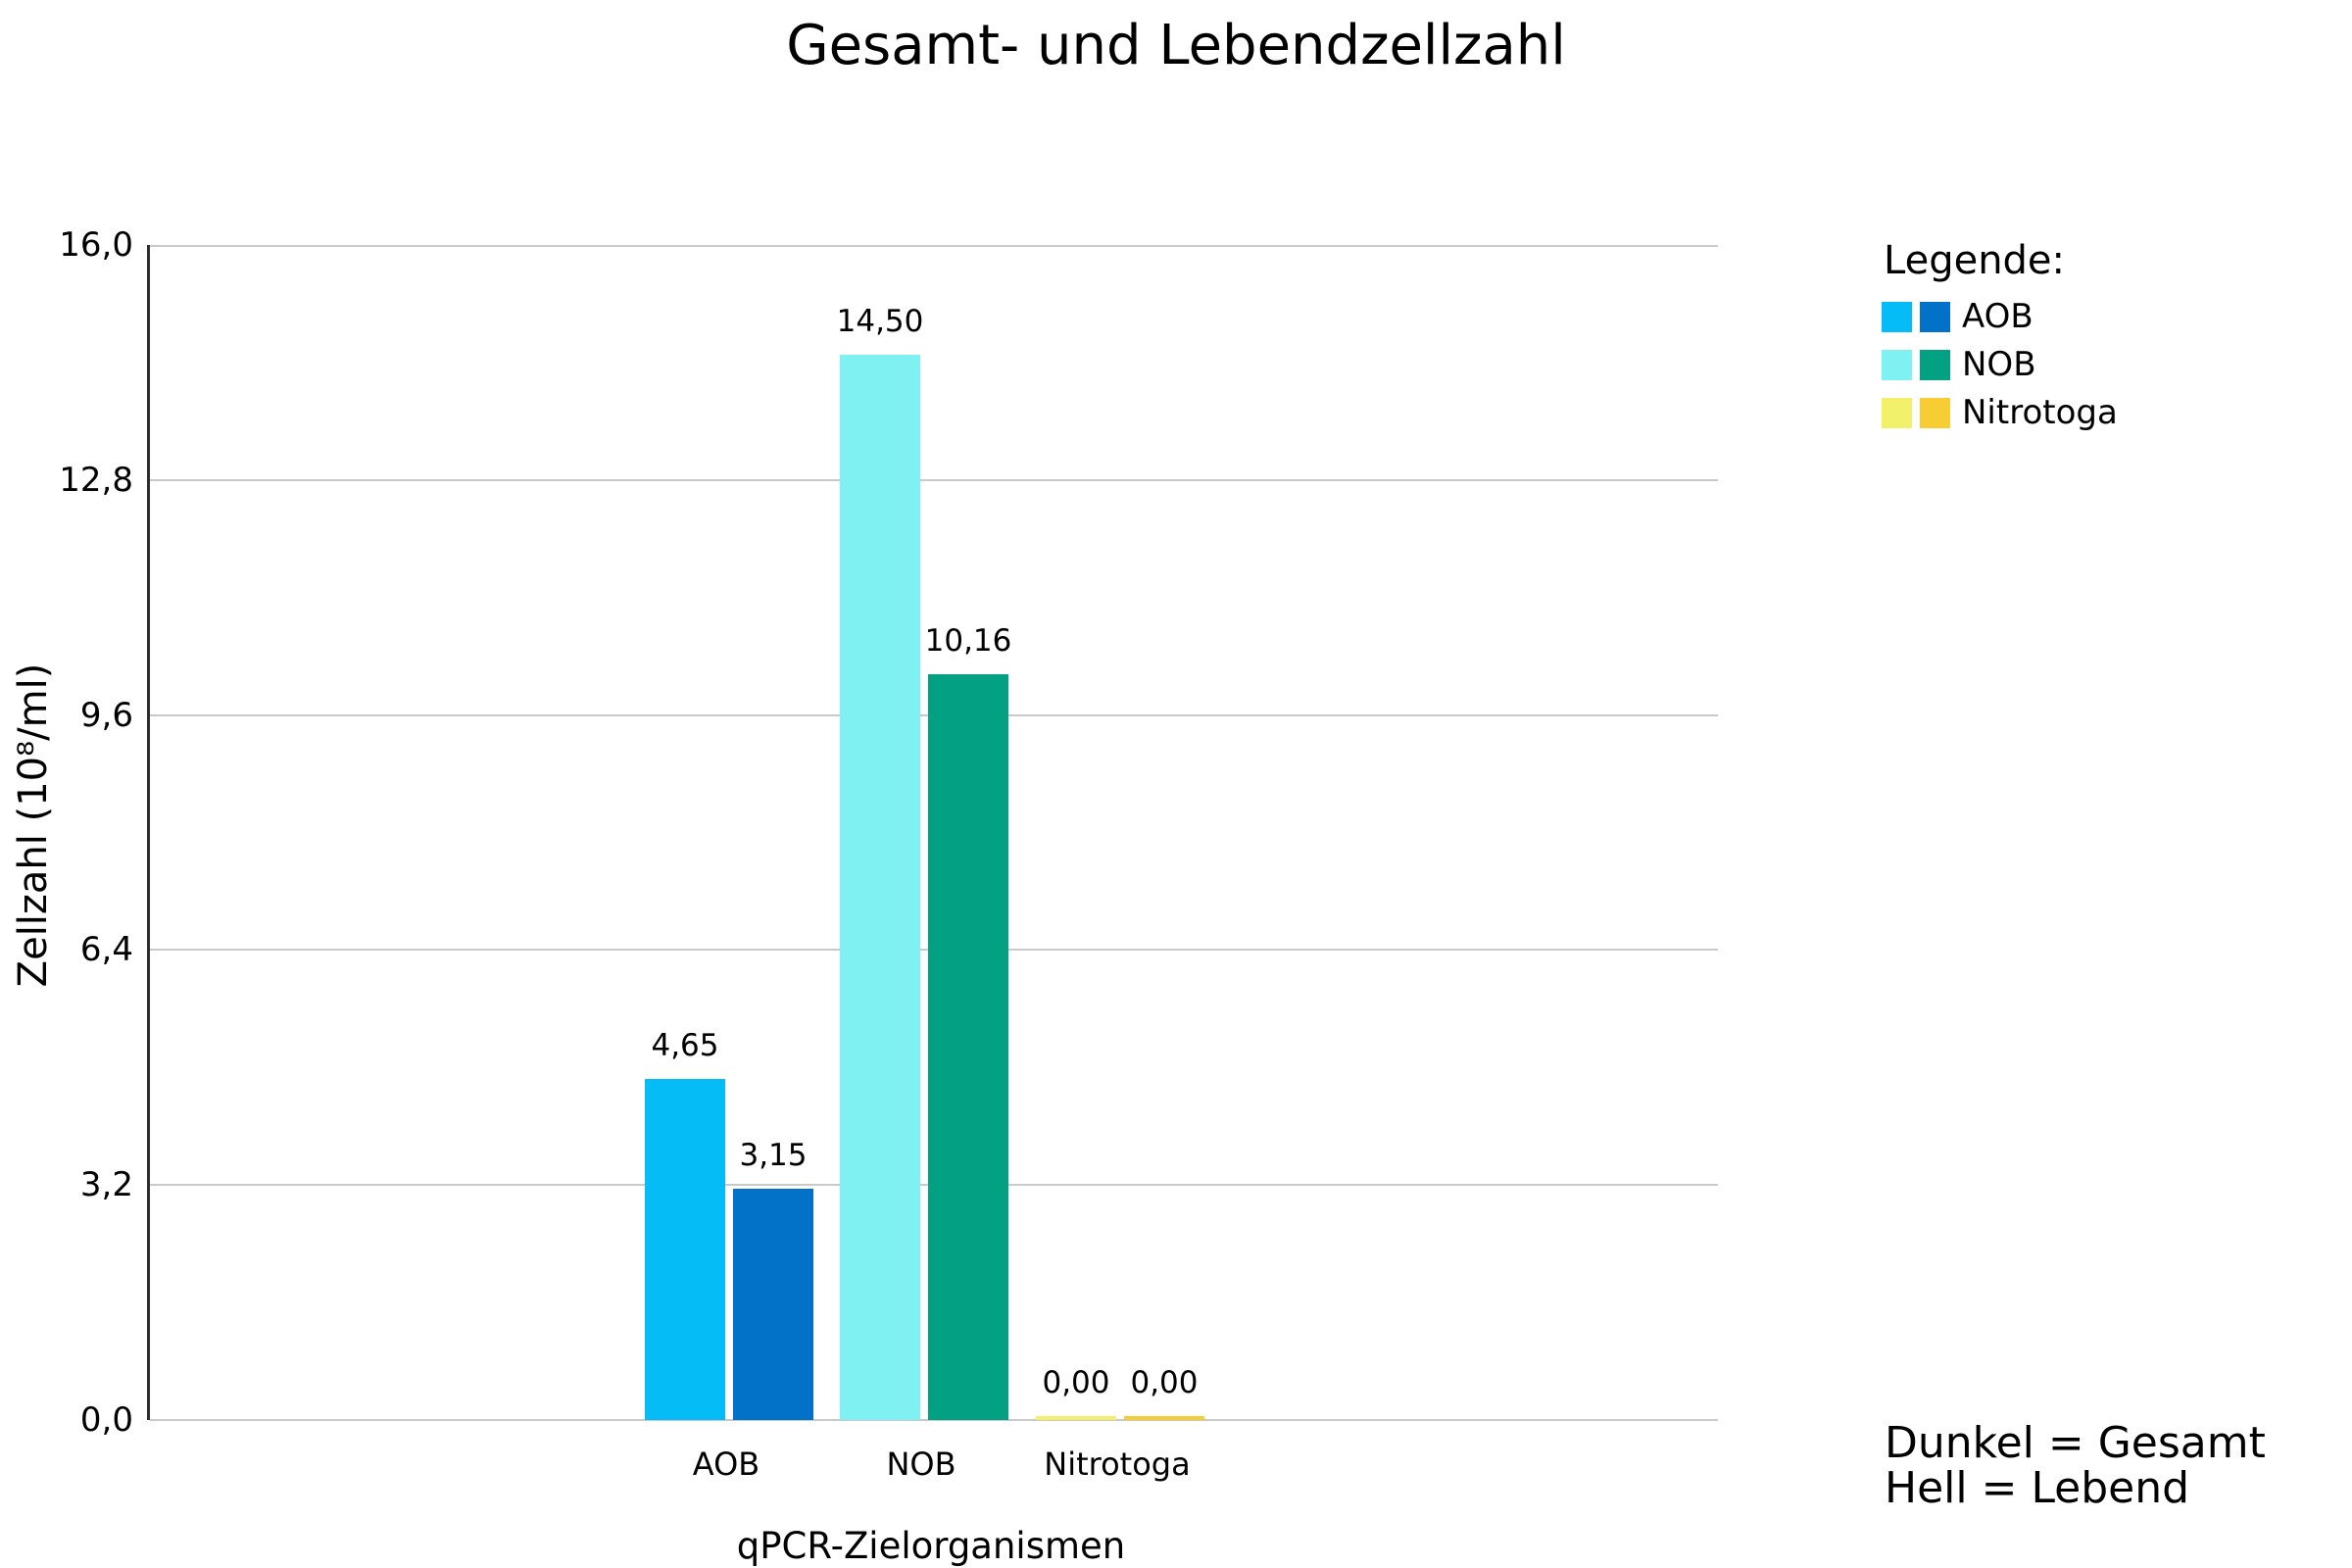 The image size is (2352, 1568). Describe the element at coordinates (773, 1155) in the screenshot. I see `bar-value-label: 3,15` at that location.